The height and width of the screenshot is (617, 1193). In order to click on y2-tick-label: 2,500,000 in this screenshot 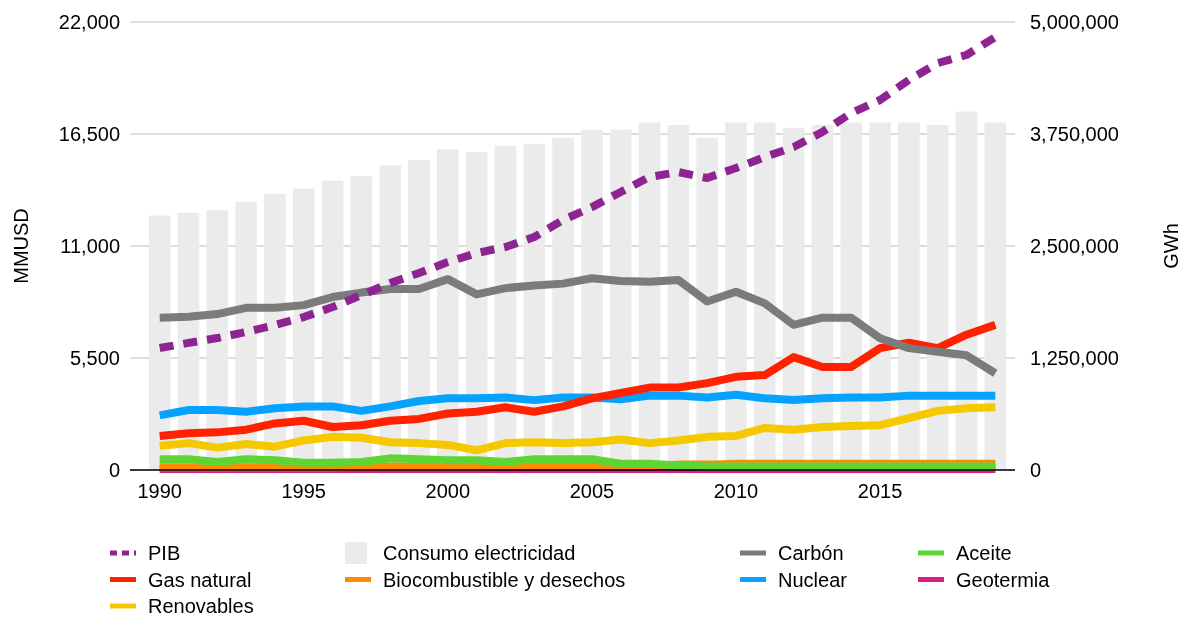, I will do `click(1074, 246)`.